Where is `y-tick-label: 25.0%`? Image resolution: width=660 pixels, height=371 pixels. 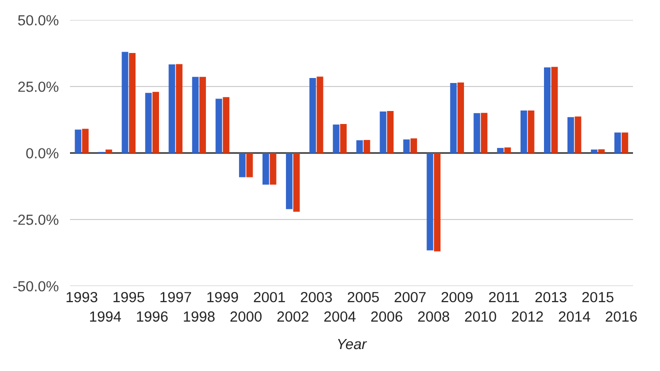 y-tick-label: 25.0% is located at coordinates (38, 87).